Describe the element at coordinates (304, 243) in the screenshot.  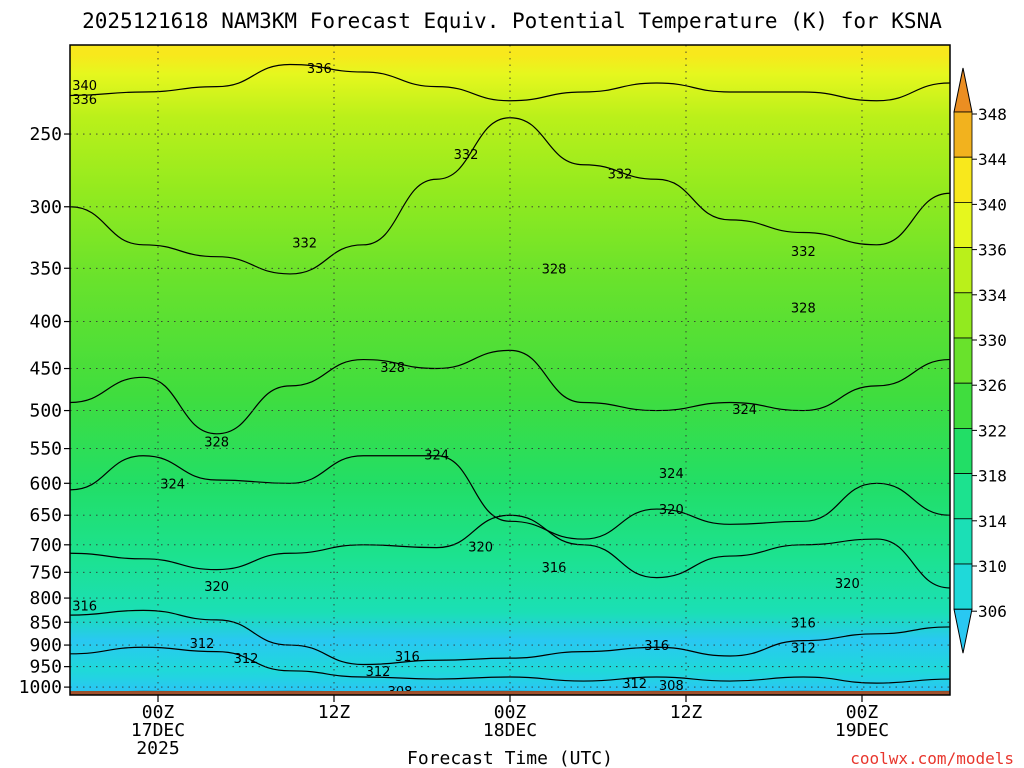
I see `contour-label-5: 332` at that location.